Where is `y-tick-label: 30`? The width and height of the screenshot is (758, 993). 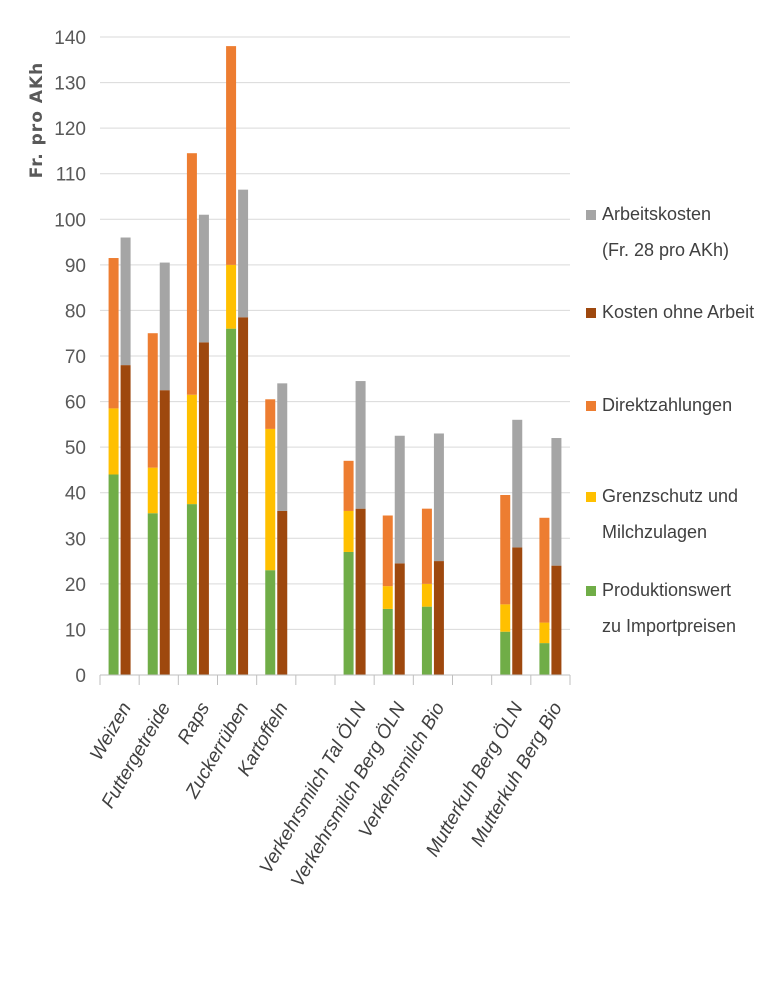 y-tick-label: 30 is located at coordinates (75, 539).